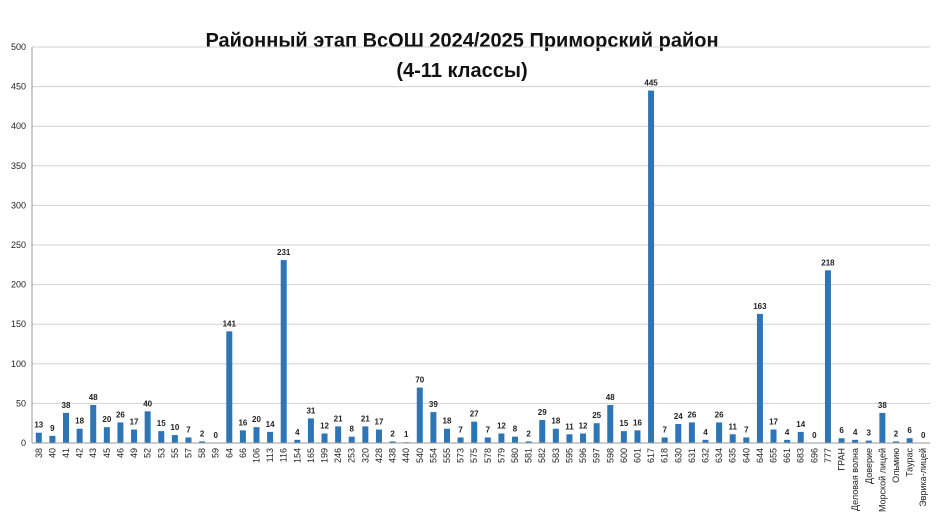  What do you see at coordinates (393, 455) in the screenshot?
I see `x-tick-label: 438` at bounding box center [393, 455].